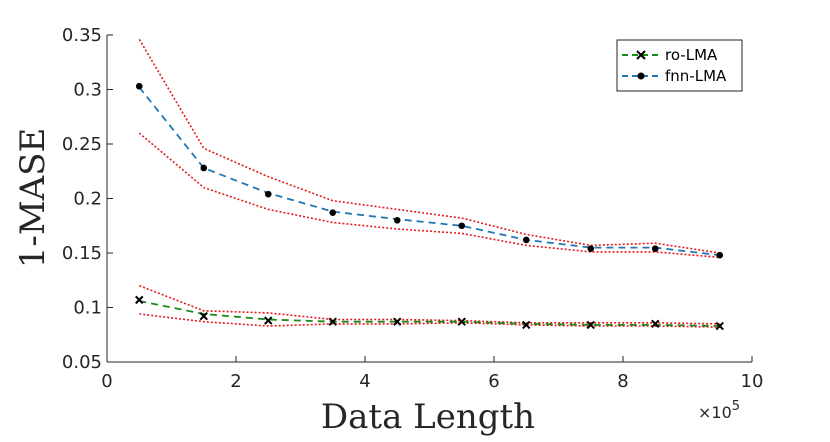 Image resolution: width=830 pixels, height=442 pixels. What do you see at coordinates (428, 417) in the screenshot?
I see `x-axis-title: Data Length` at bounding box center [428, 417].